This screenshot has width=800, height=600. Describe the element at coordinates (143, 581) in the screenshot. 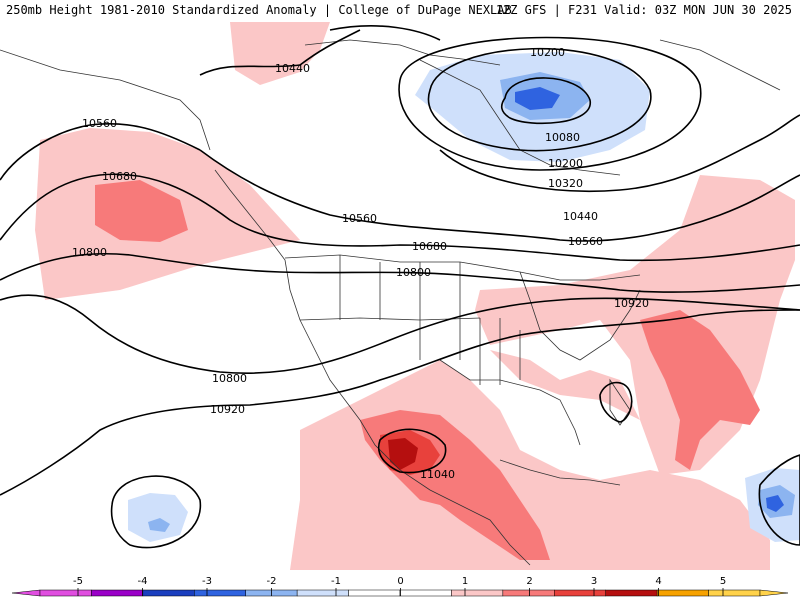

I see `colorbar-tick-label: -4` at that location.